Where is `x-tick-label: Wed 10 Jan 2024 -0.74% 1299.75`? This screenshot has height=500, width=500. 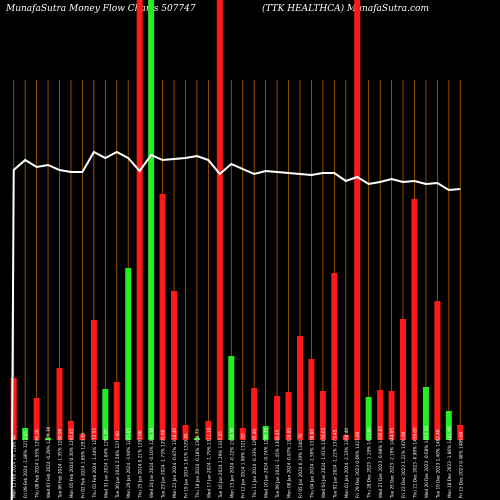
x-tick-label: Wed 10 Jan 2024 -0.74% 1299.75 is located at coordinates (266, 462).